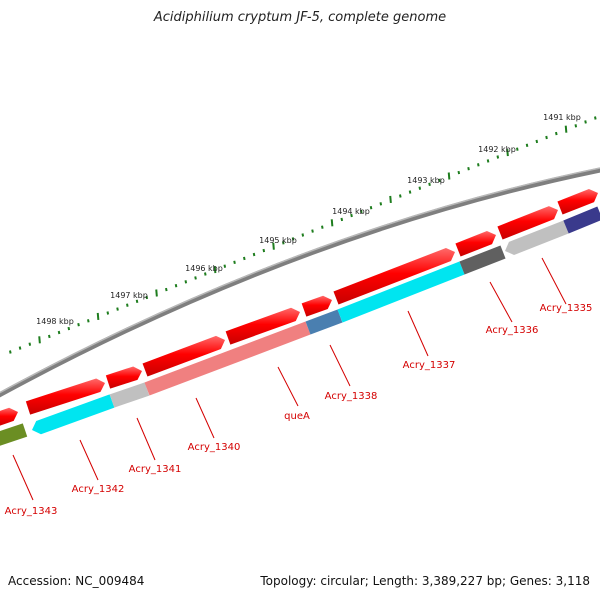  What do you see at coordinates (98, 489) in the screenshot?
I see `gene-label: Acry_1342` at bounding box center [98, 489].